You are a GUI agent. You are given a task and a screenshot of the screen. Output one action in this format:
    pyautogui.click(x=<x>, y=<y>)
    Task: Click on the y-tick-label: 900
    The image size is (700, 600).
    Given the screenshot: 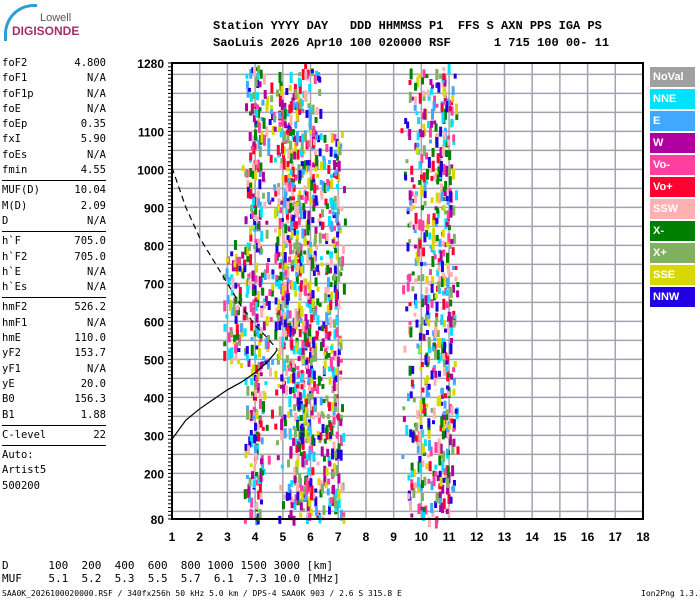 What is the action you would take?
    pyautogui.click(x=154, y=208)
    